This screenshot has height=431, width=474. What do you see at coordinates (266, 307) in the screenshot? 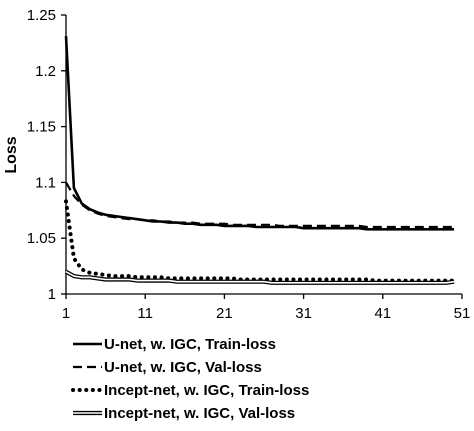
I see `x-axis: 1 11 21 31 41 51` at bounding box center [266, 307].